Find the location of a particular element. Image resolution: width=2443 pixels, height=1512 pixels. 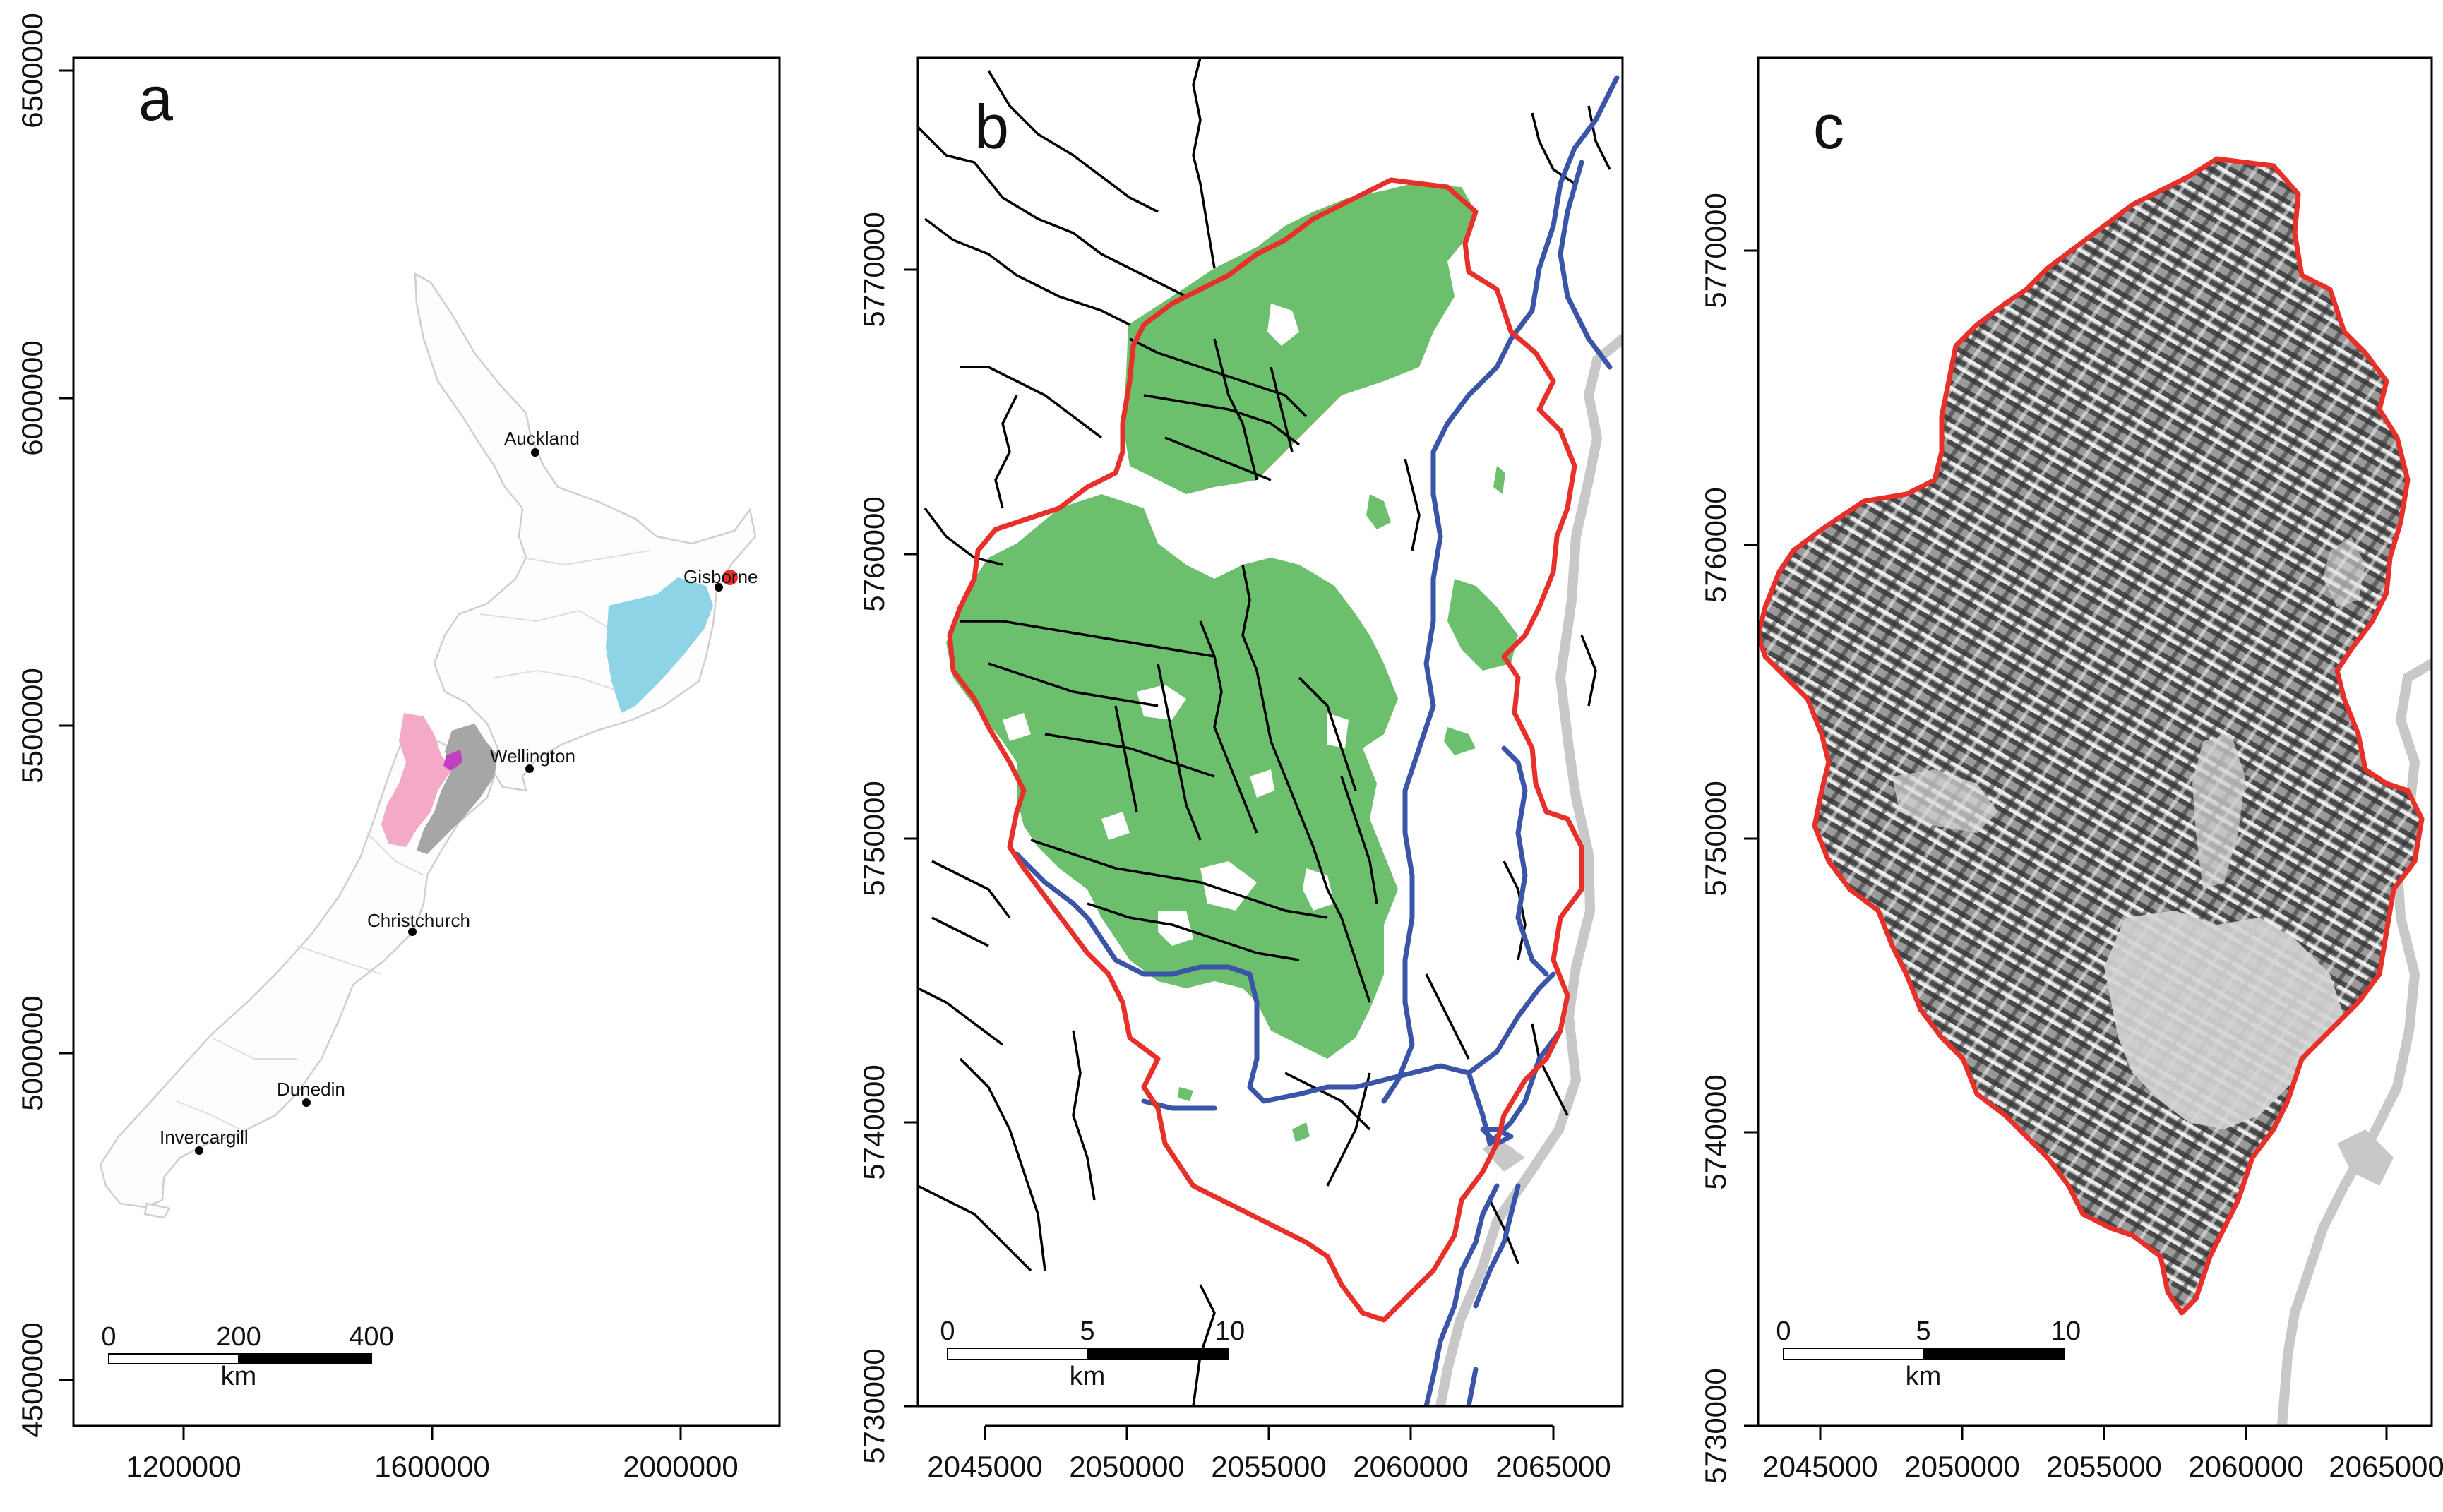

panel-c-y-tick-2: 5760000 is located at coordinates (1715, 545).